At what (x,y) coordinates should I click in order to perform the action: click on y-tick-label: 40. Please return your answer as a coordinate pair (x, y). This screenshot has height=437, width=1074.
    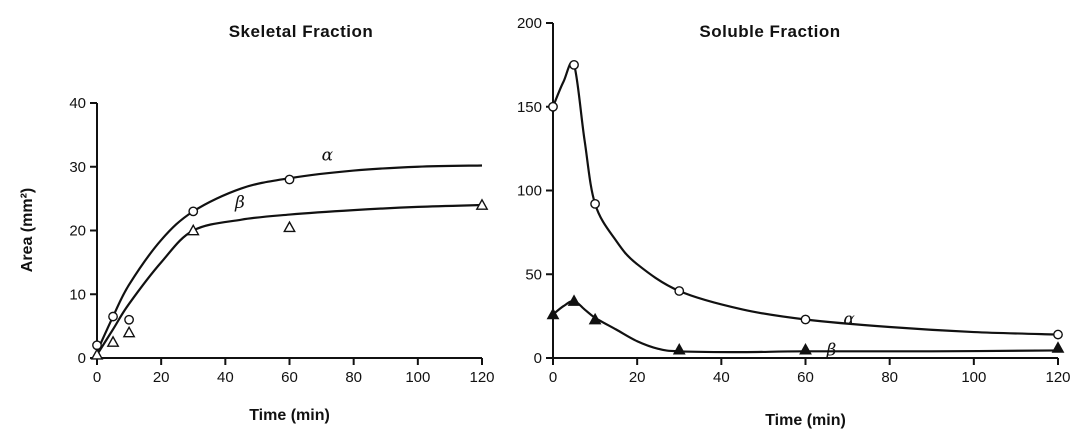
    Looking at the image, I should click on (77, 103).